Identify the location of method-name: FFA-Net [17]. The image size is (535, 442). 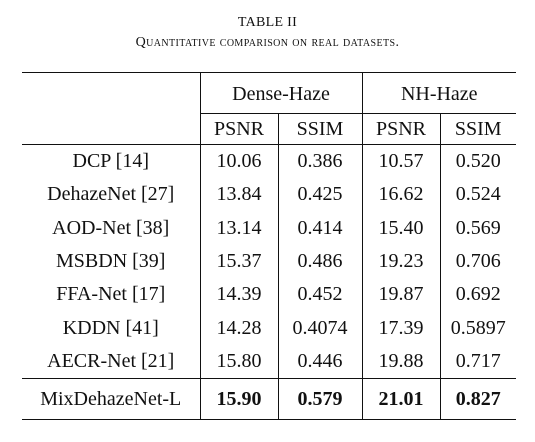
(111, 295).